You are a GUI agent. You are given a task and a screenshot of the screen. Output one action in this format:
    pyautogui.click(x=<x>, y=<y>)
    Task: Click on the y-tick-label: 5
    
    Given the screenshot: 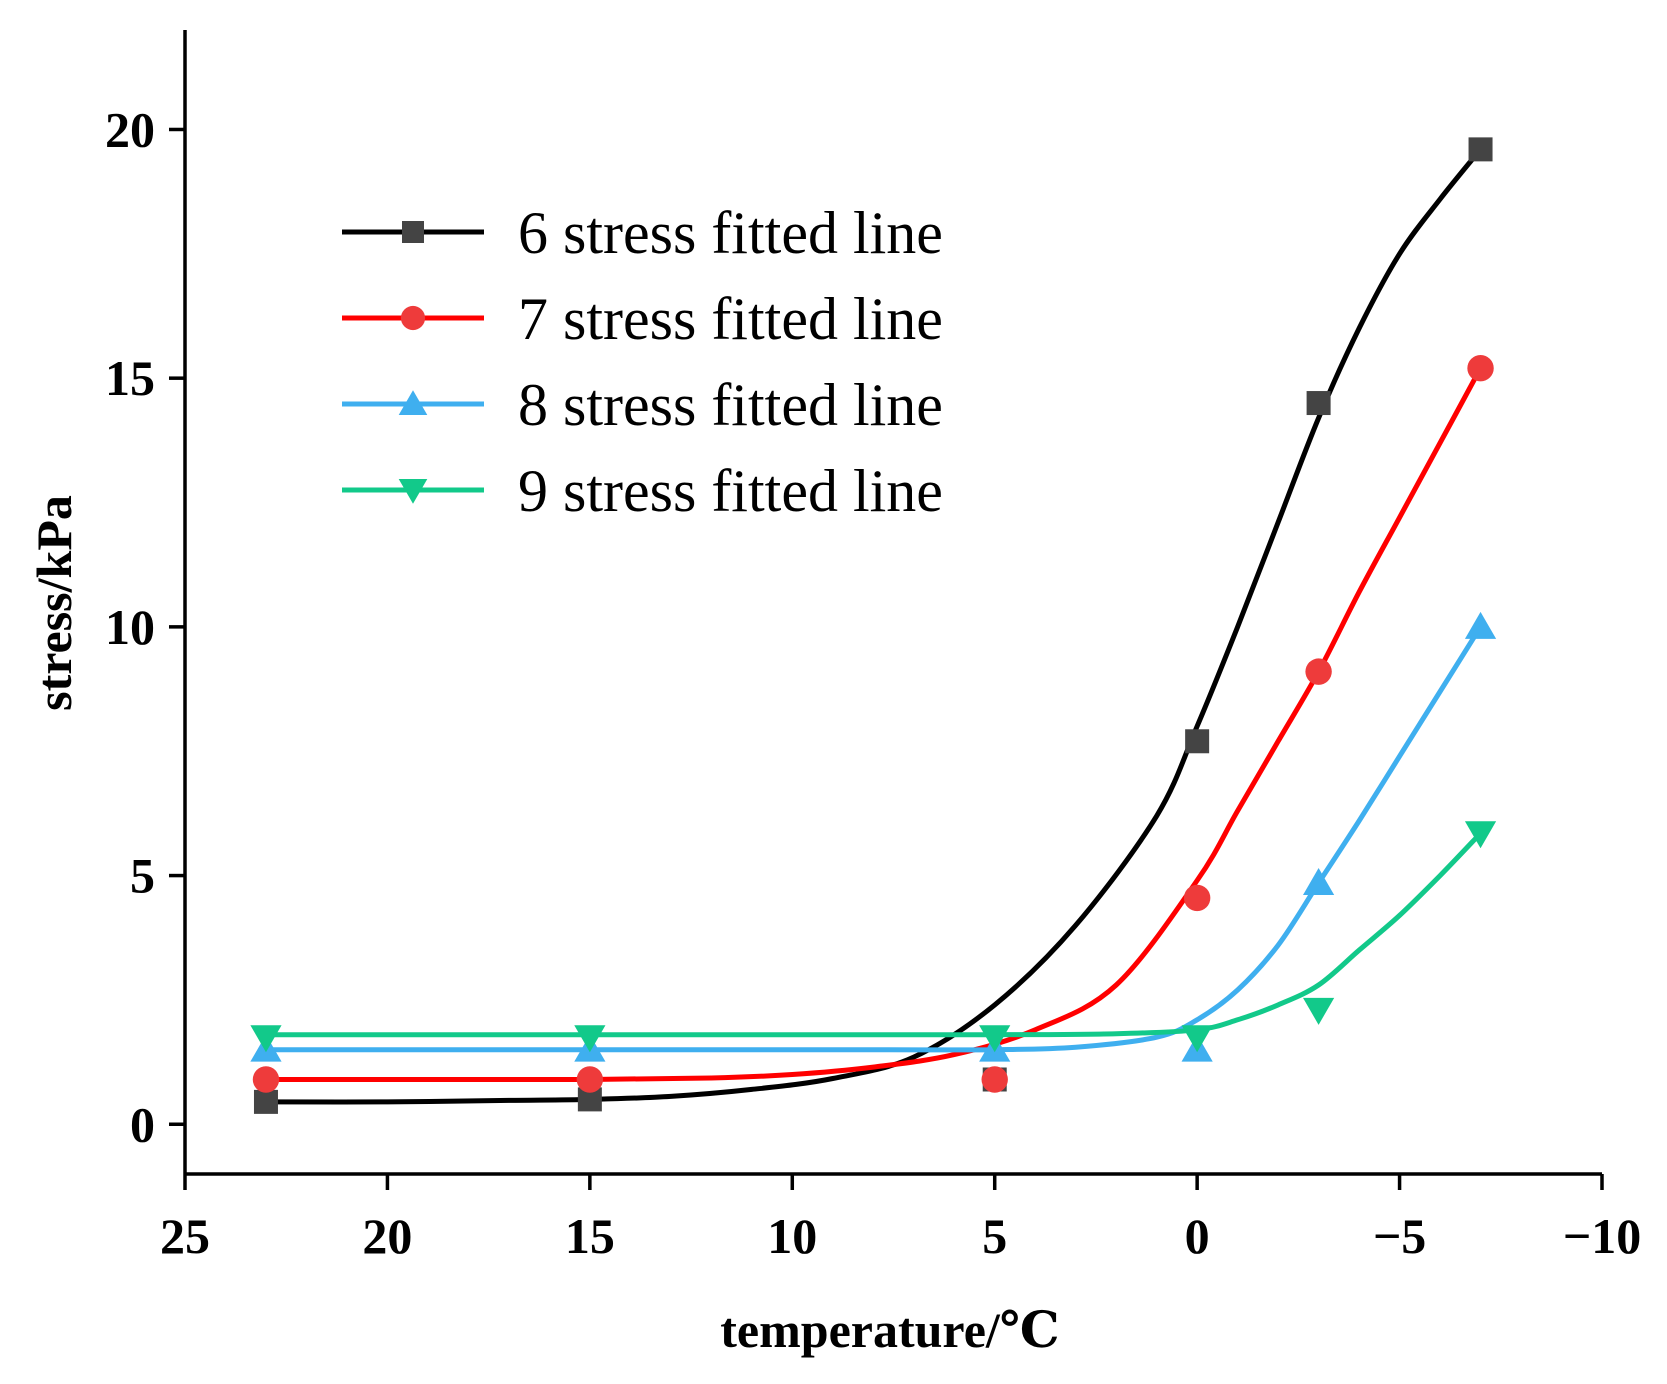 What is the action you would take?
    pyautogui.click(x=142, y=876)
    